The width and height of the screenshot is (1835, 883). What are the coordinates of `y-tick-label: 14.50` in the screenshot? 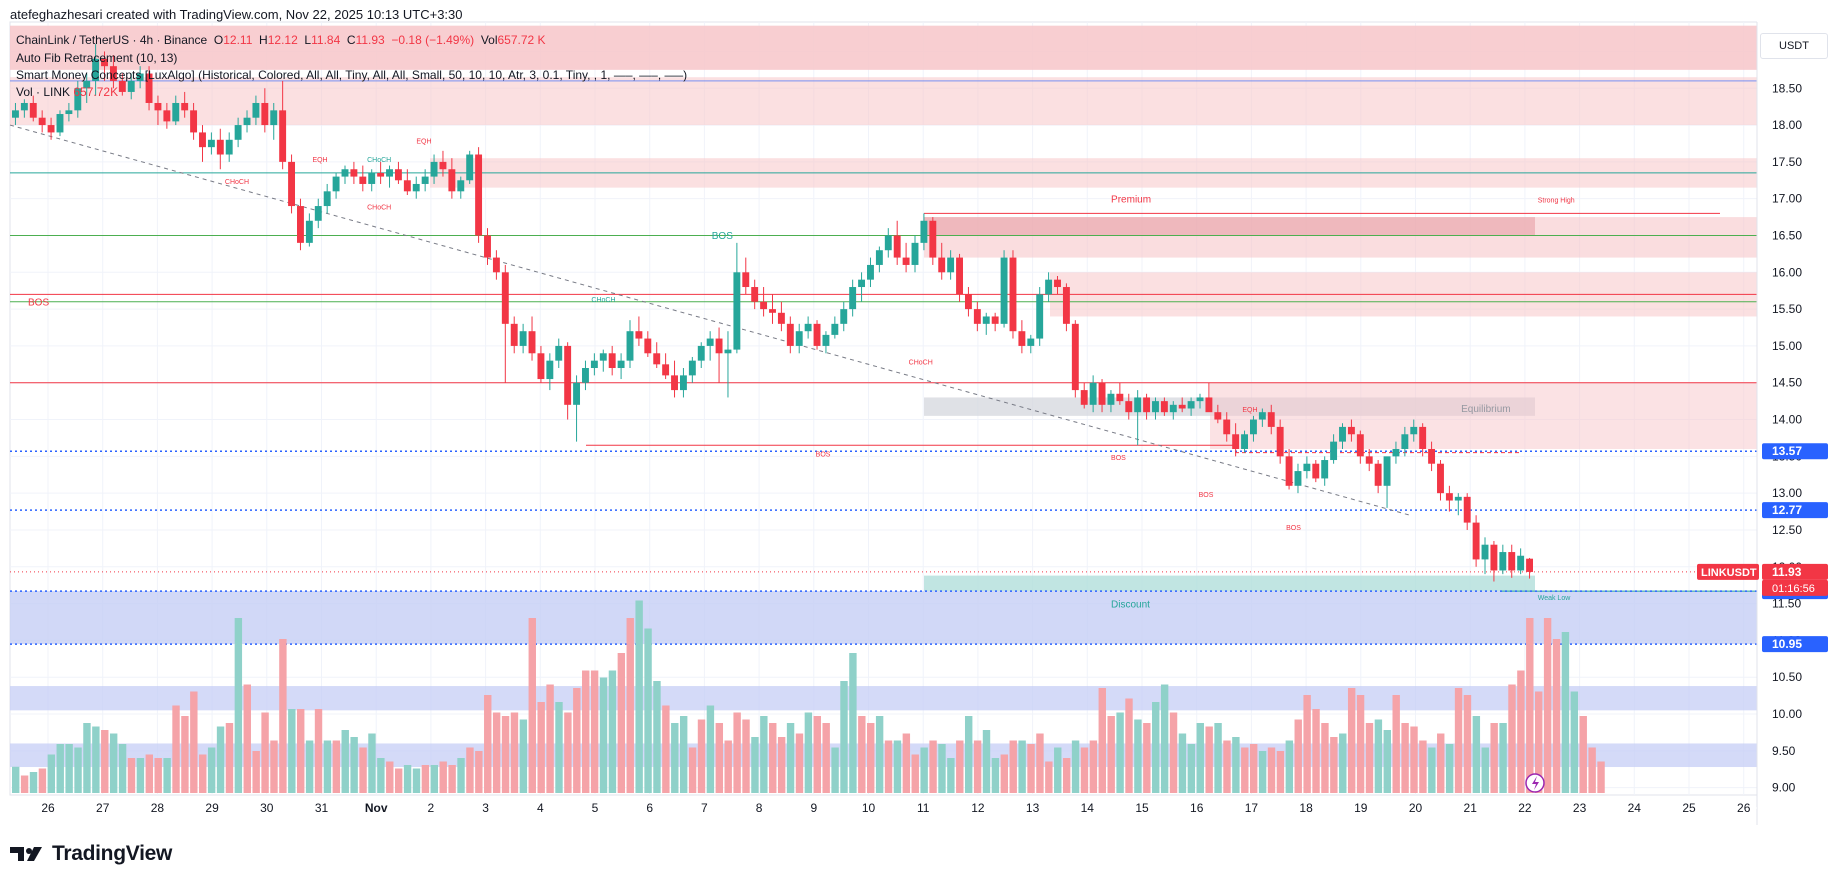 It's located at (1787, 383).